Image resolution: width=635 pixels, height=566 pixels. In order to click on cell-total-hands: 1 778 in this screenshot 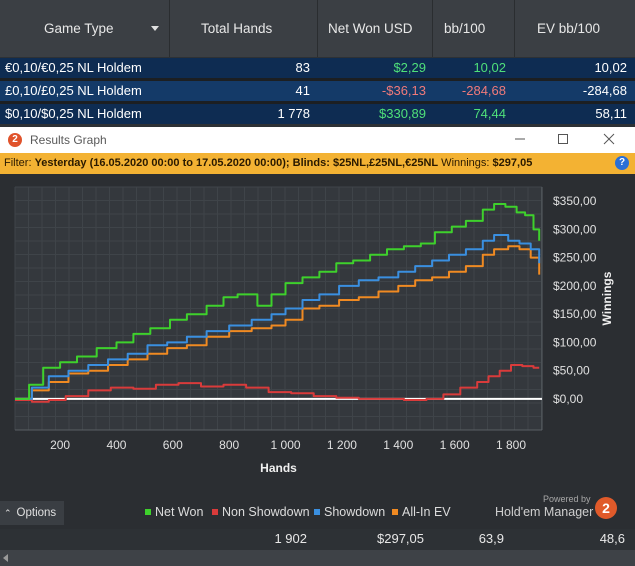, I will do `click(293, 113)`.